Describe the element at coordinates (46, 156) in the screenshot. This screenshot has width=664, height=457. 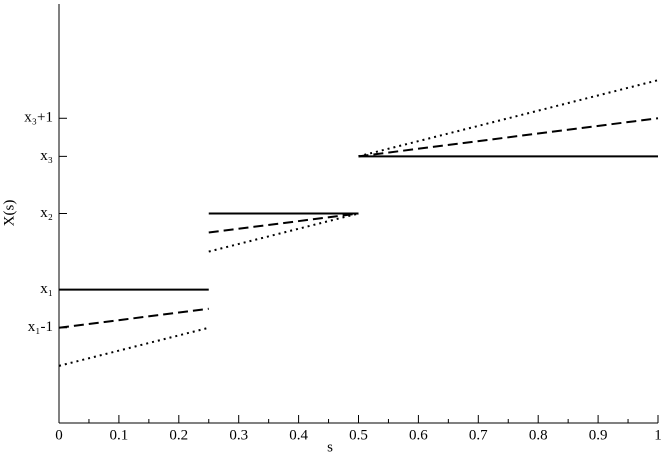
I see `y-tick-label: x₃` at that location.